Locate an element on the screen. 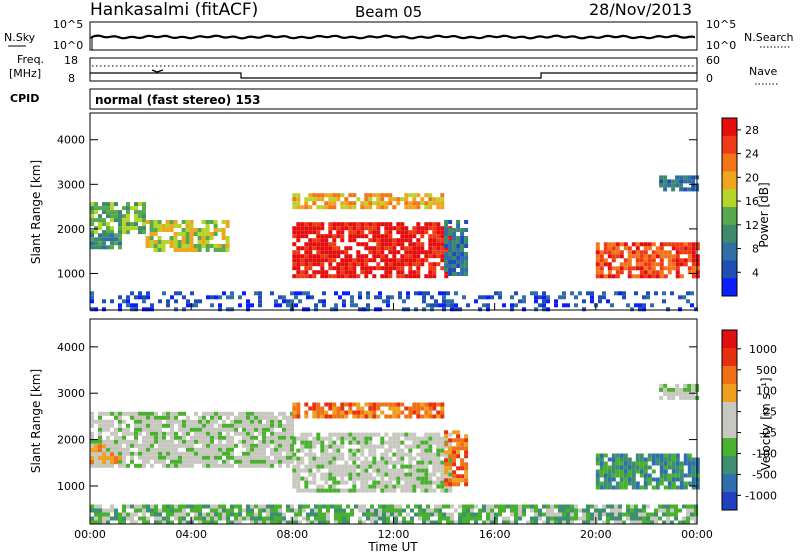 This screenshot has width=800, height=554. y-tick-label: 4000 is located at coordinates (71, 347).